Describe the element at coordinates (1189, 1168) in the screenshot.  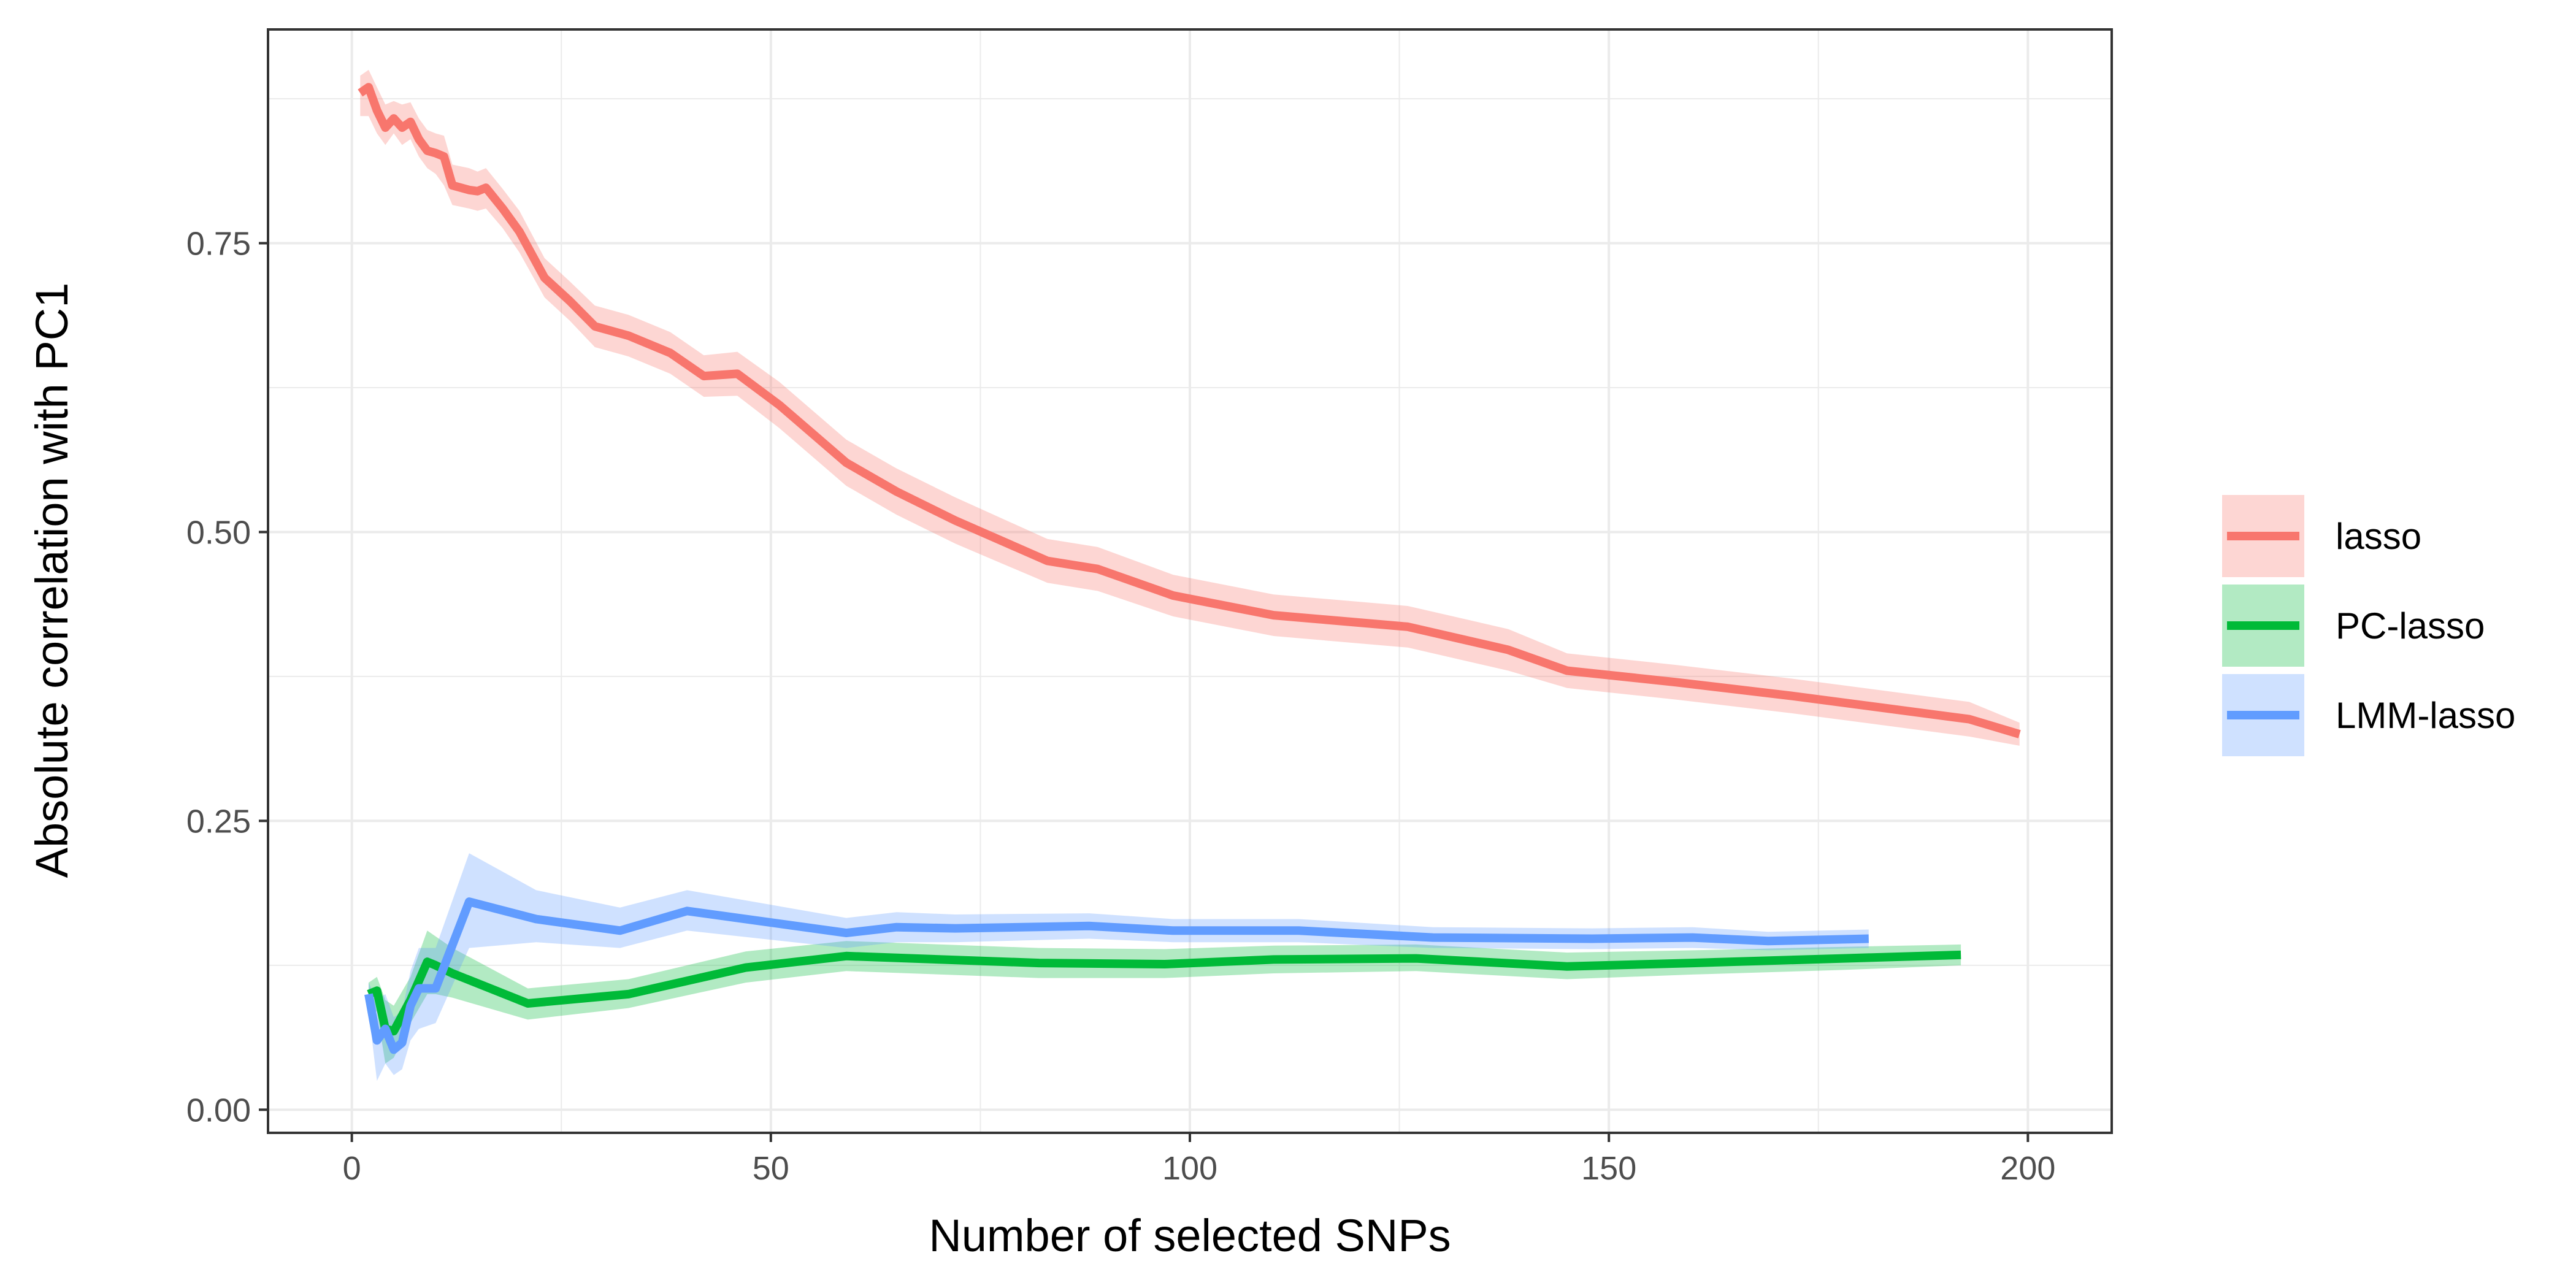
I see `x-tick-label: 100` at that location.